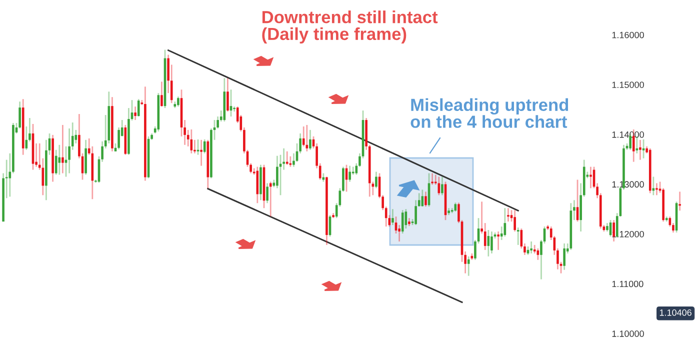 This screenshot has width=695, height=351. I want to click on annotation: Misleading uptrend on the 4 hour chart, so click(489, 113).